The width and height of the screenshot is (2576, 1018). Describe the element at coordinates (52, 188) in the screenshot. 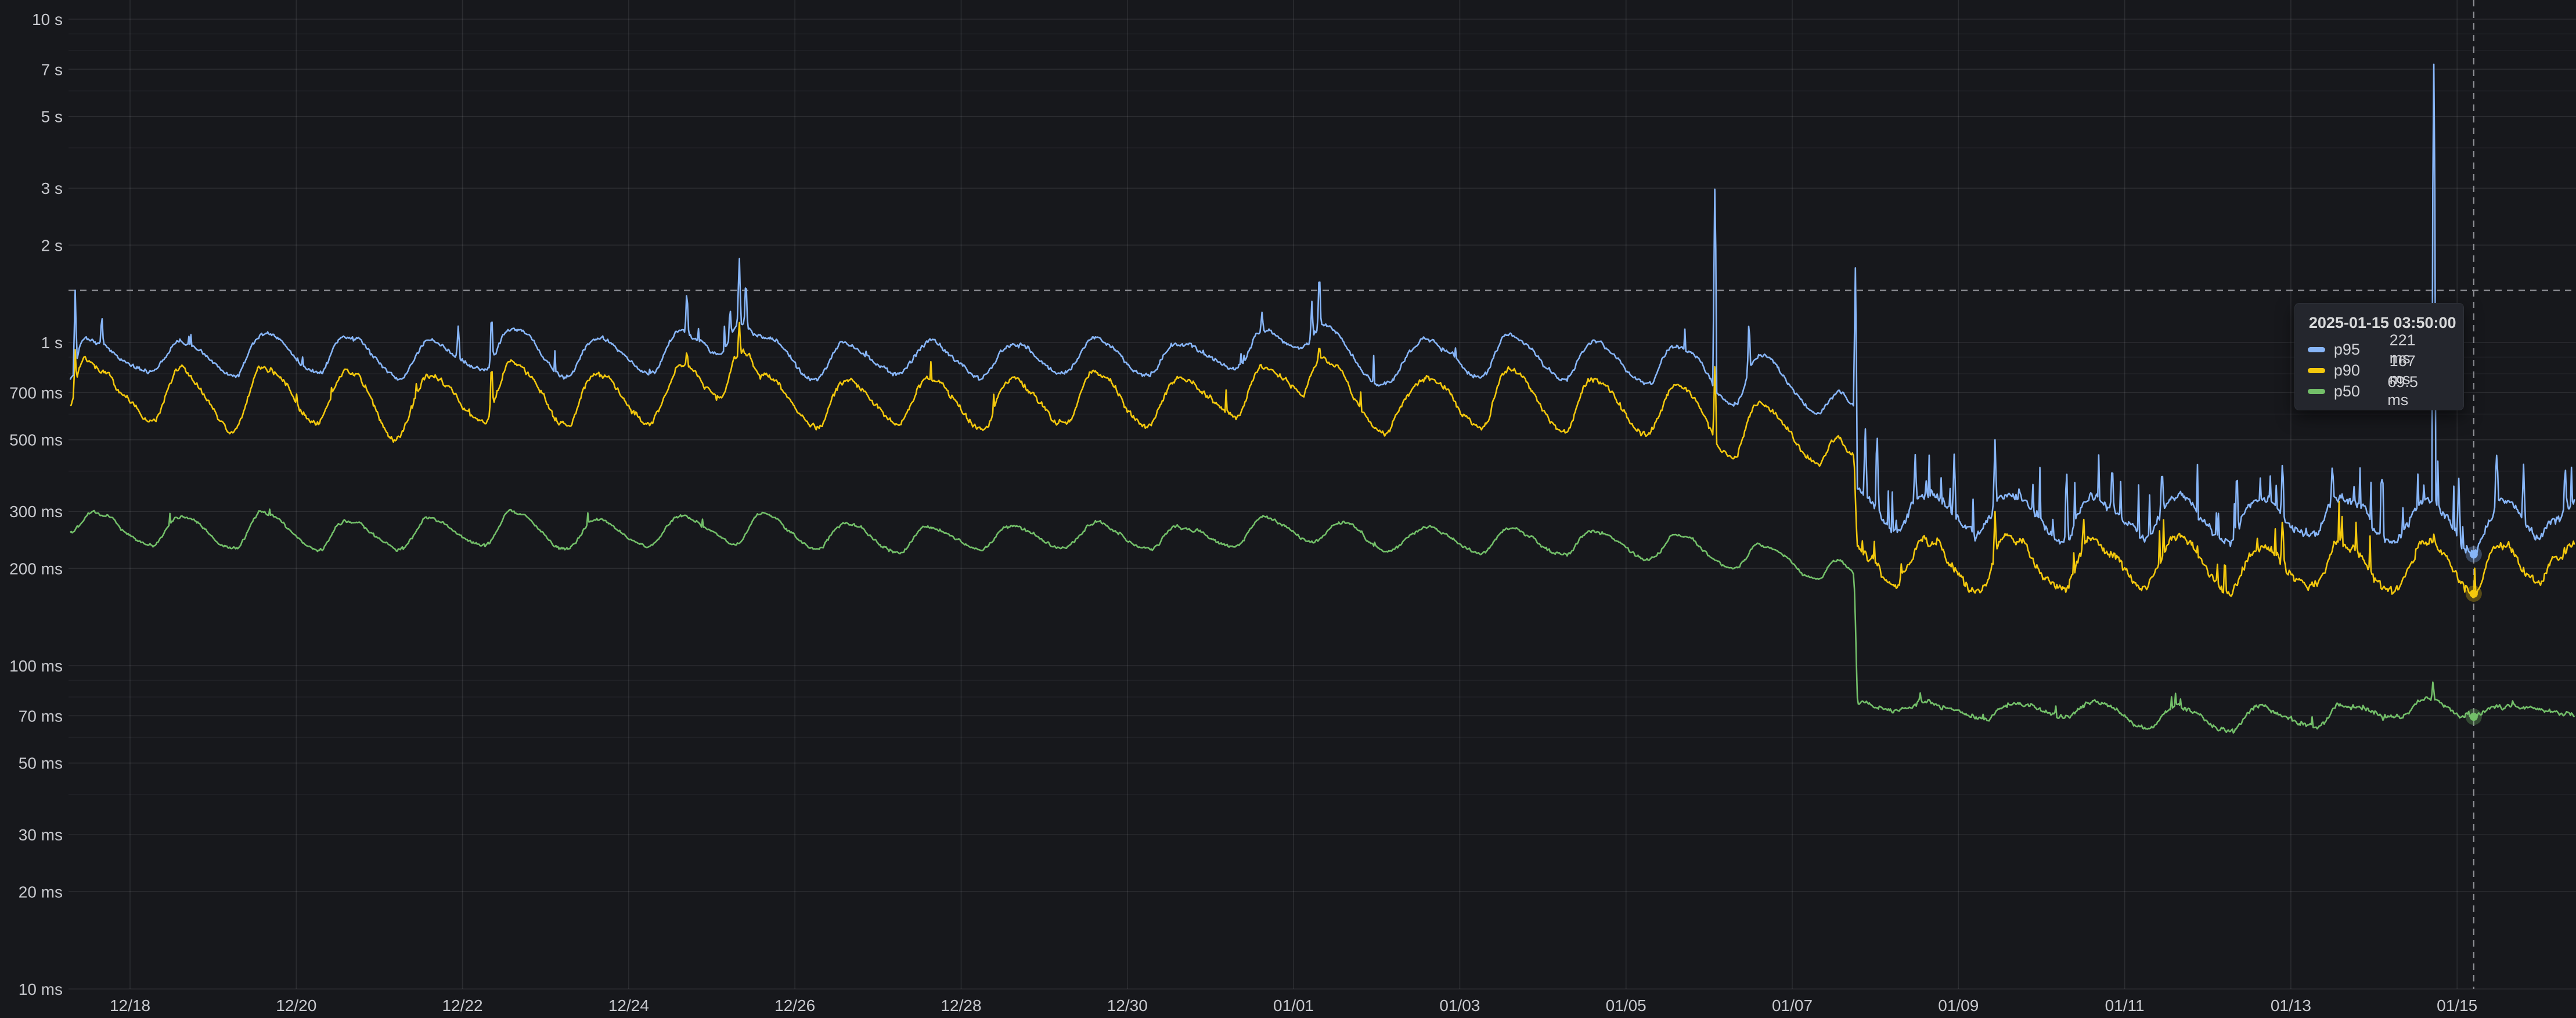

I see `y-axis-tick-label: 3 s` at that location.